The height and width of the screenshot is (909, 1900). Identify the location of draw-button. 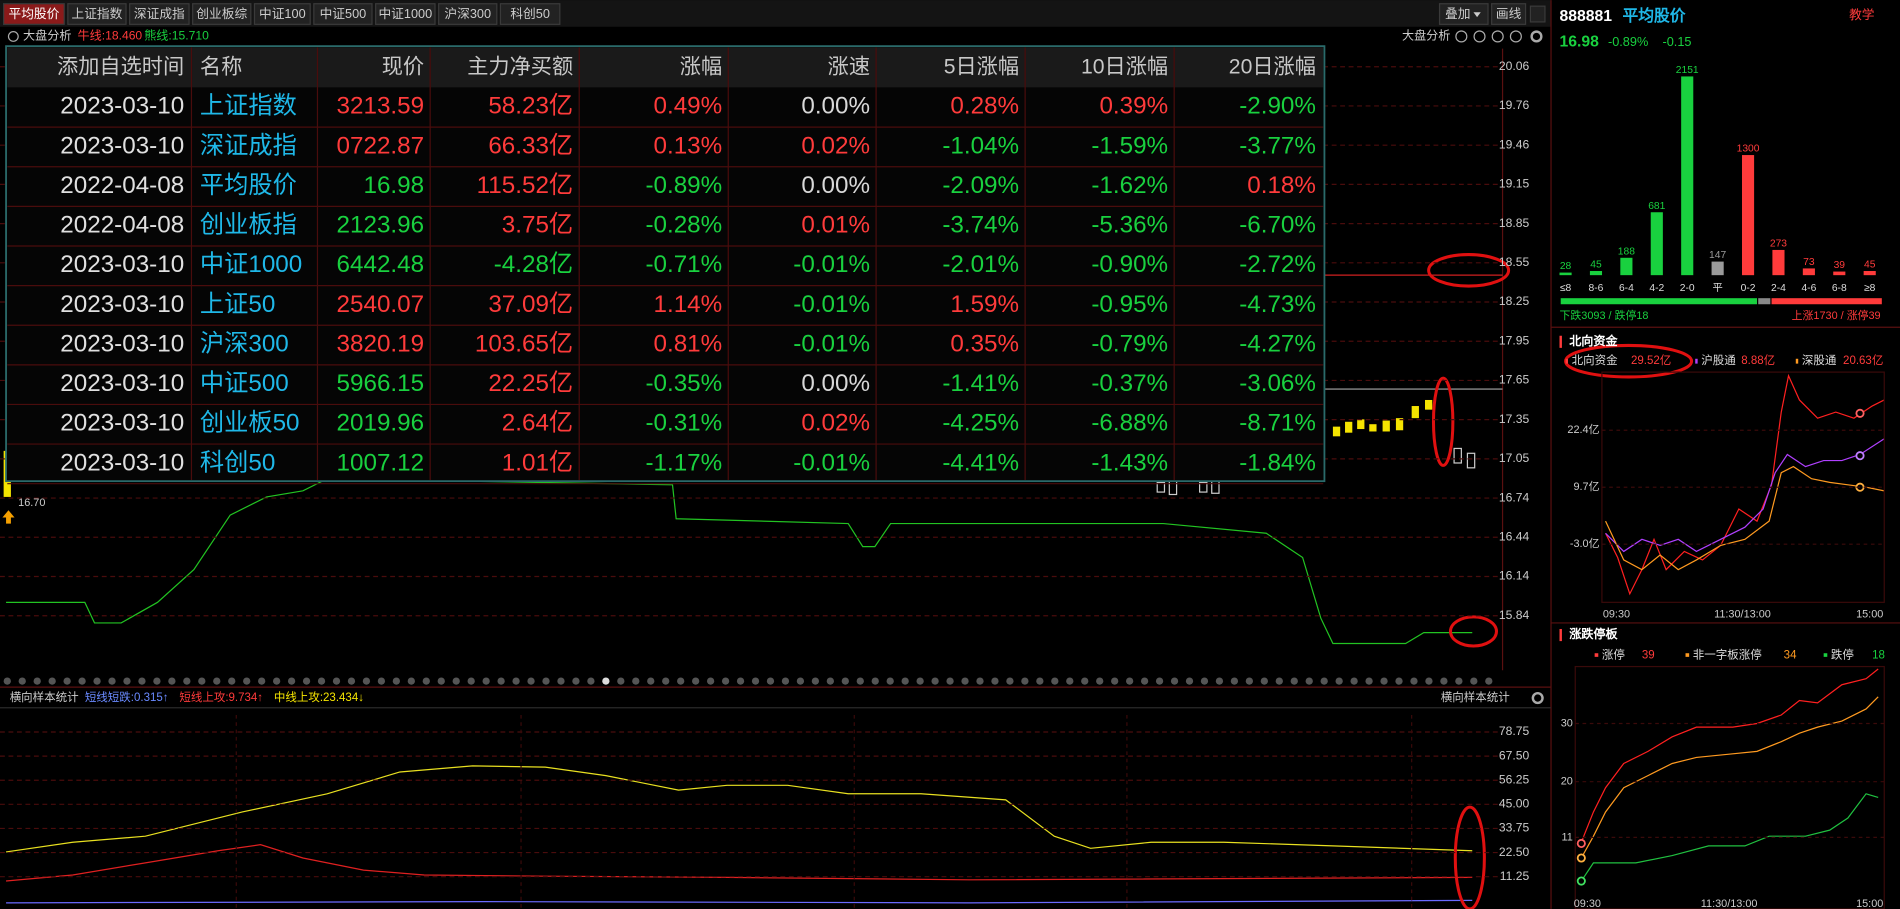
(1509, 14).